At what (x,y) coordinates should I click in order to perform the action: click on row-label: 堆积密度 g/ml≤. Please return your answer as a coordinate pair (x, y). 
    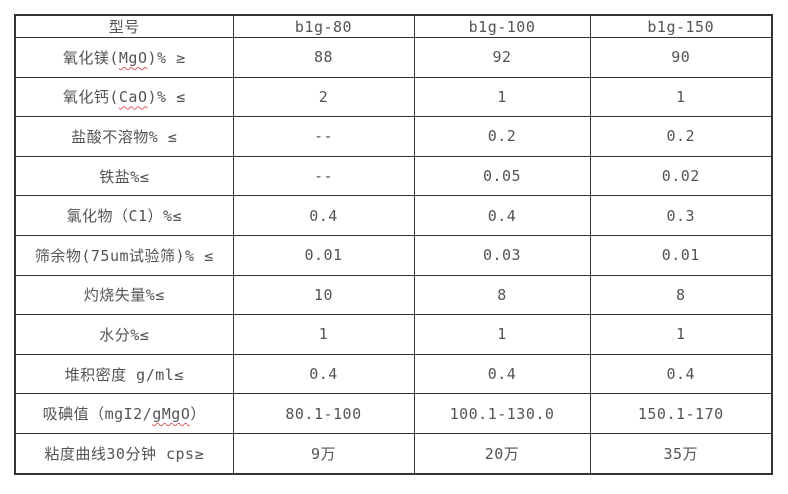
    Looking at the image, I should click on (124, 374).